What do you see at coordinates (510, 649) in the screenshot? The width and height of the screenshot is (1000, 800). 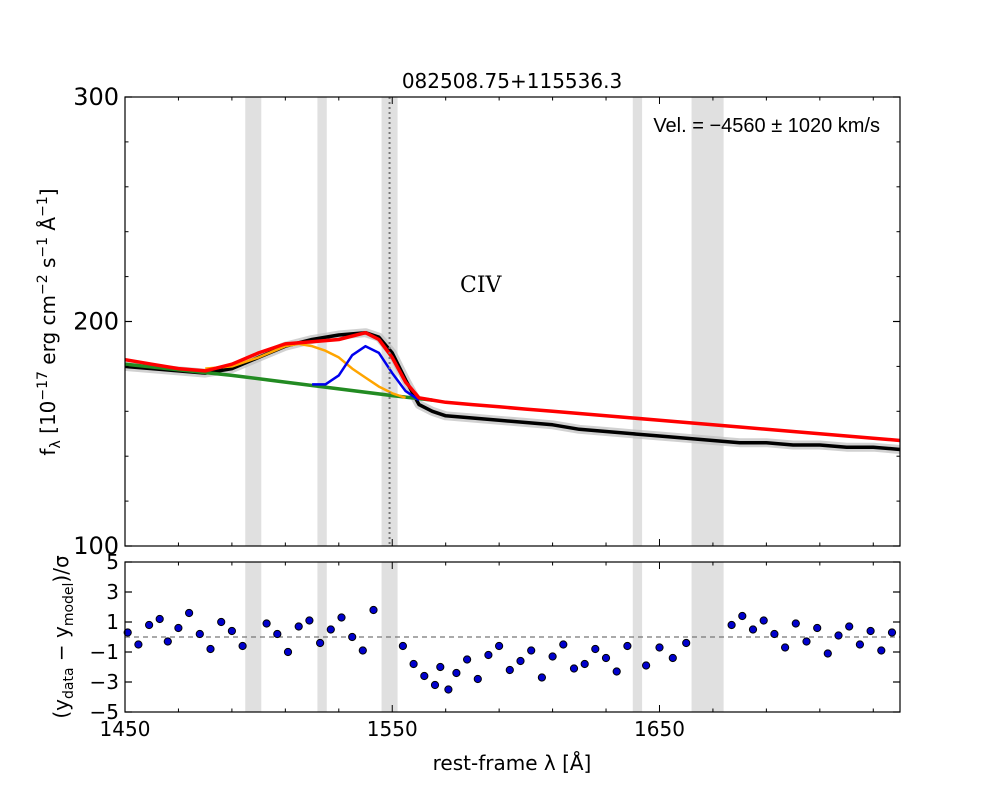 I see `residual-points` at bounding box center [510, 649].